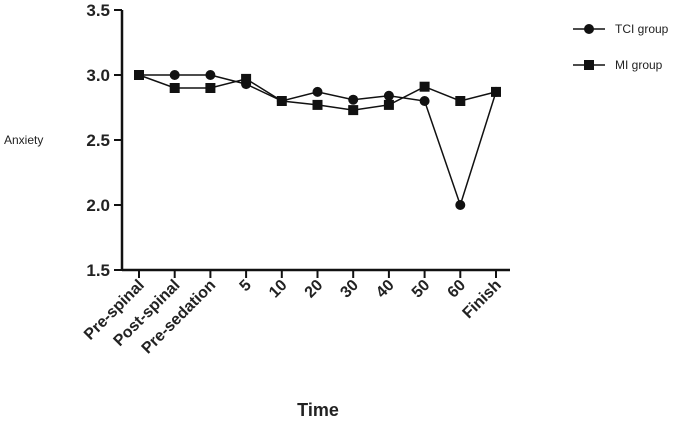  I want to click on x-tick-label: 60, so click(457, 289).